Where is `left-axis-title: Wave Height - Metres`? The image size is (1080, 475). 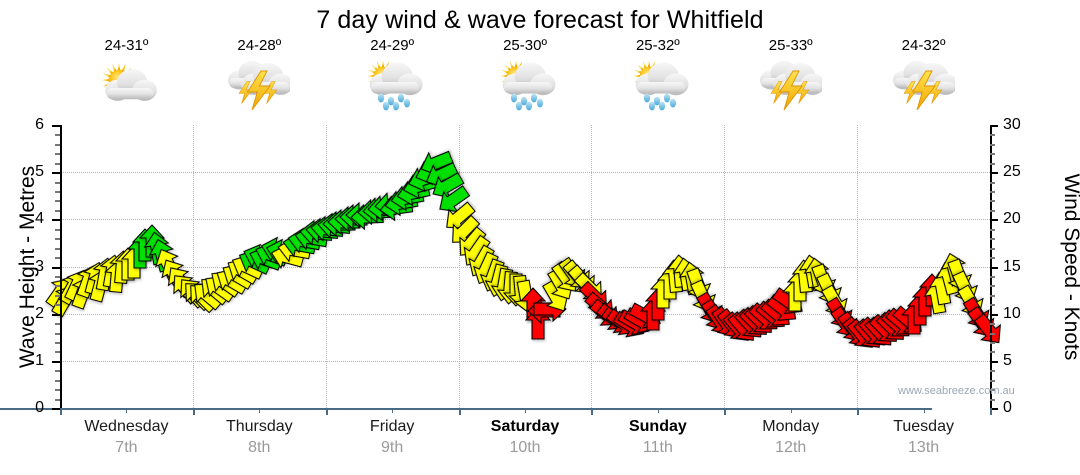
left-axis-title: Wave Height - Metres is located at coordinates (27, 267).